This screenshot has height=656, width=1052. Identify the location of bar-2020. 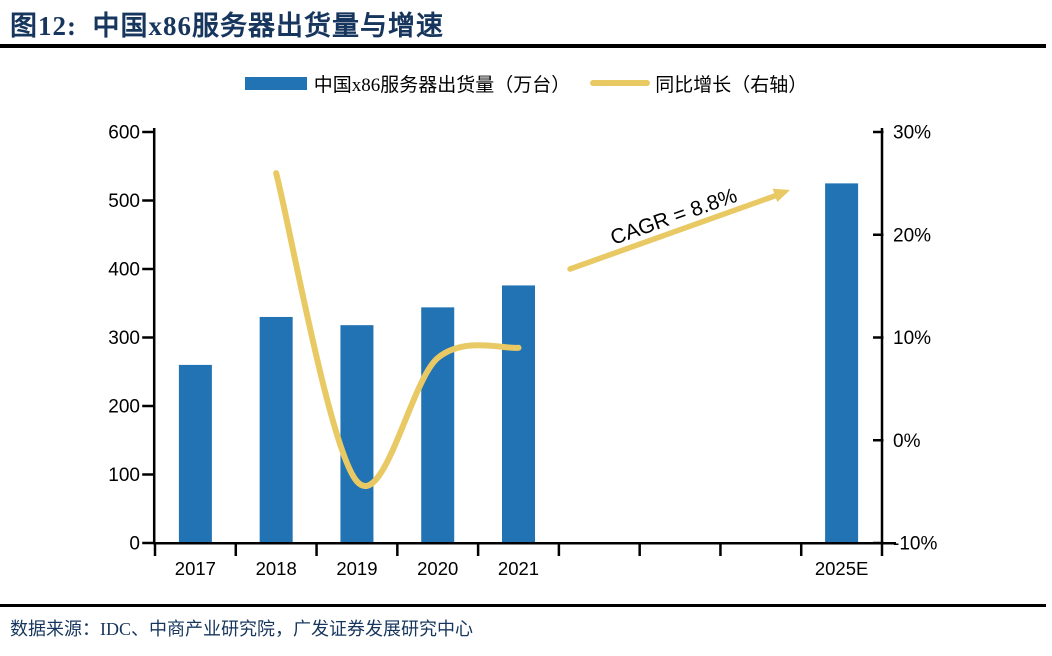
(438, 425).